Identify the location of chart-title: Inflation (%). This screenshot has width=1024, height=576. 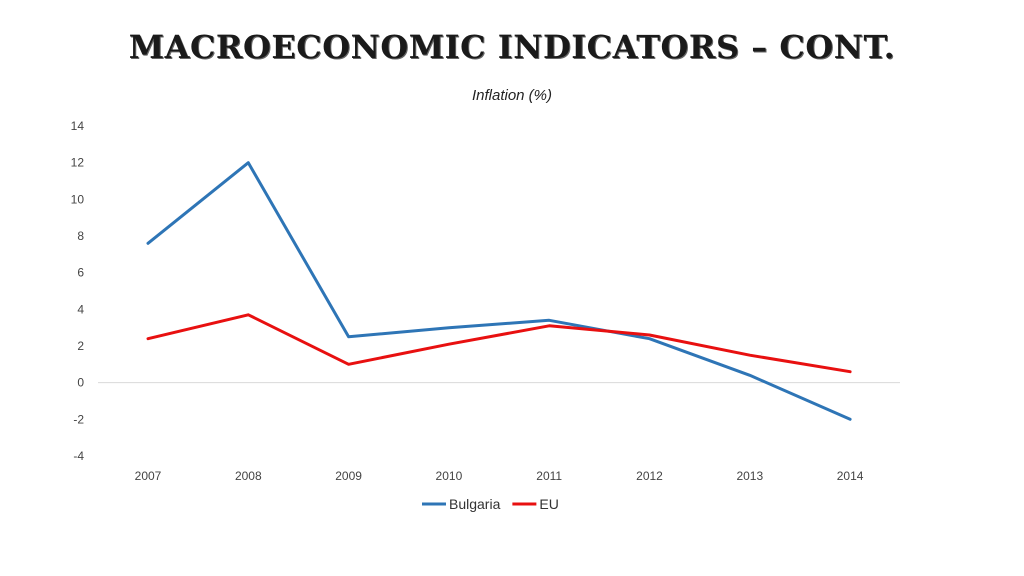
(512, 95).